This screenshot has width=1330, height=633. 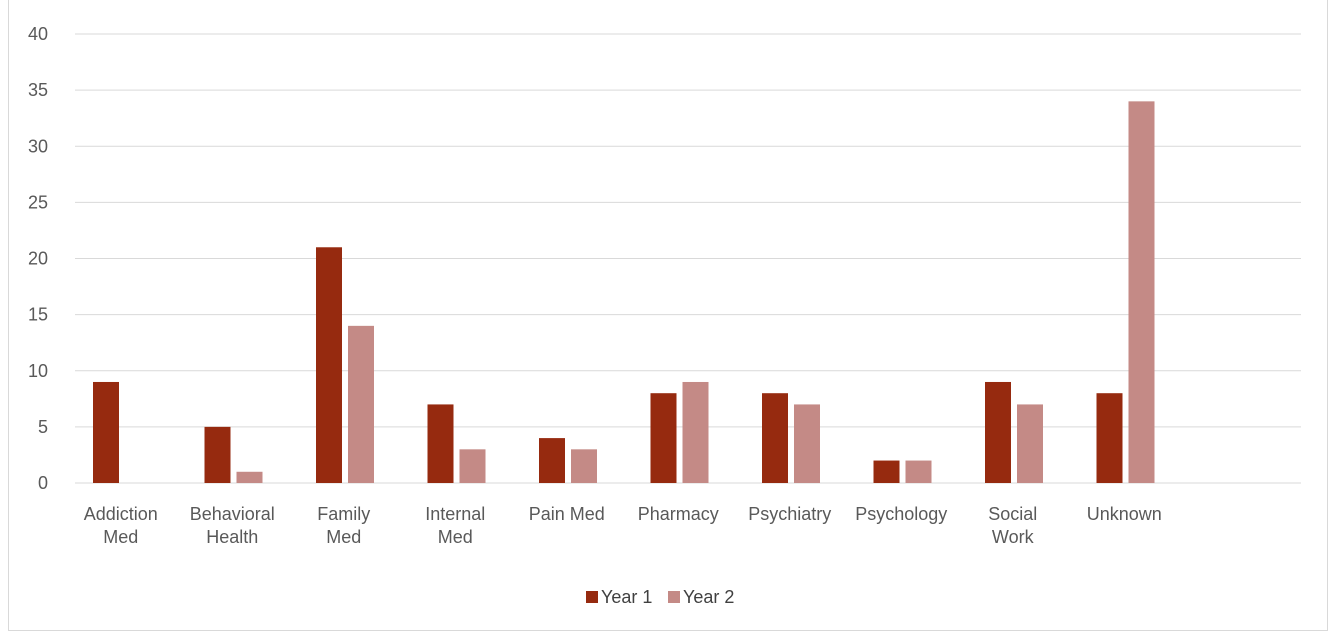 I want to click on y-tick-label: 25, so click(x=38, y=202).